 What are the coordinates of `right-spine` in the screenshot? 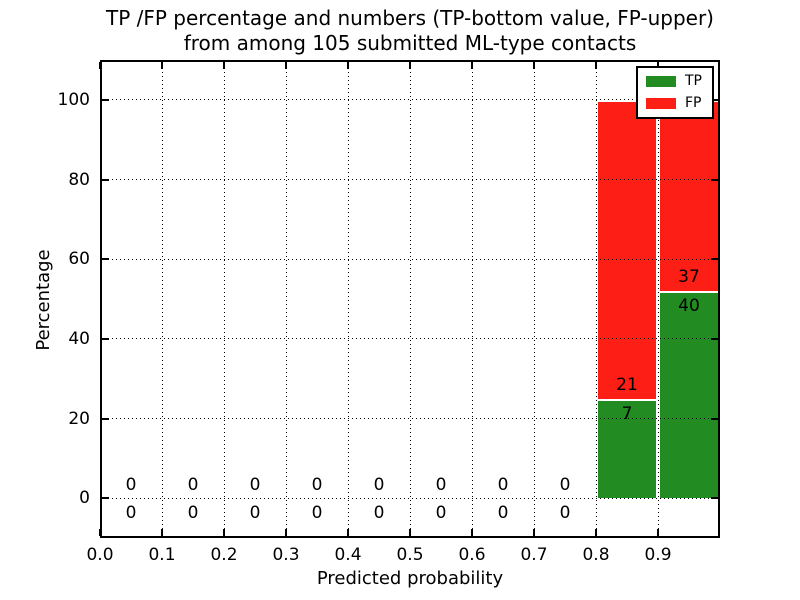 It's located at (719, 299).